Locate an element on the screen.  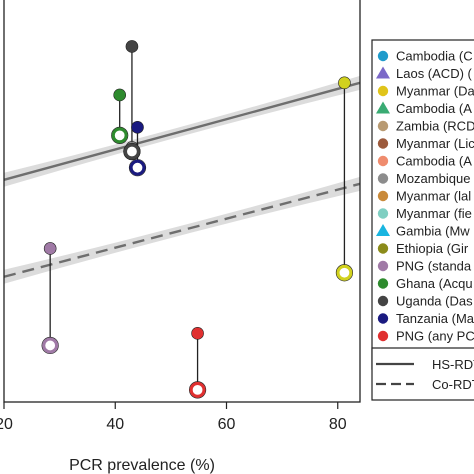
legend-line-label: HS-RDT is located at coordinates (453, 364).